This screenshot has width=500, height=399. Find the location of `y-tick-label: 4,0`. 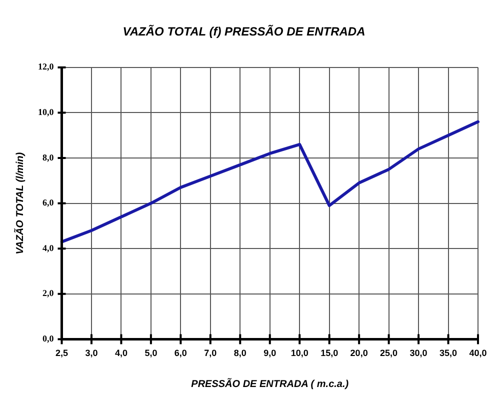

y-tick-label: 4,0 is located at coordinates (48, 247).